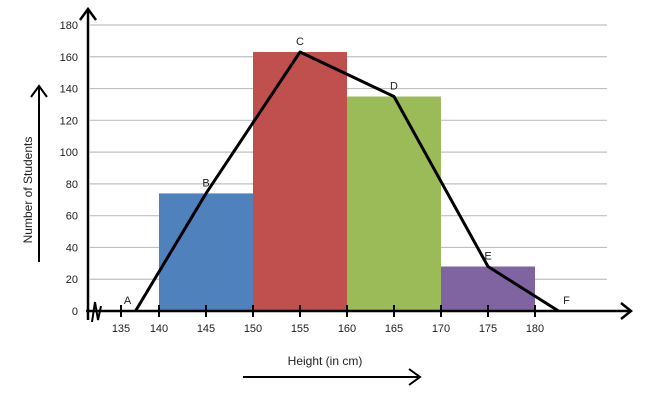 This screenshot has width=650, height=403. I want to click on x-tick-label: 145, so click(206, 329).